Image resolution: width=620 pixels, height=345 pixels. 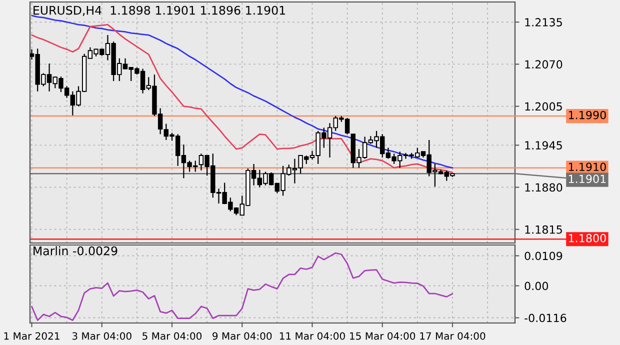 I want to click on x-tick-label: 5 Mar 04:00, so click(x=172, y=336).